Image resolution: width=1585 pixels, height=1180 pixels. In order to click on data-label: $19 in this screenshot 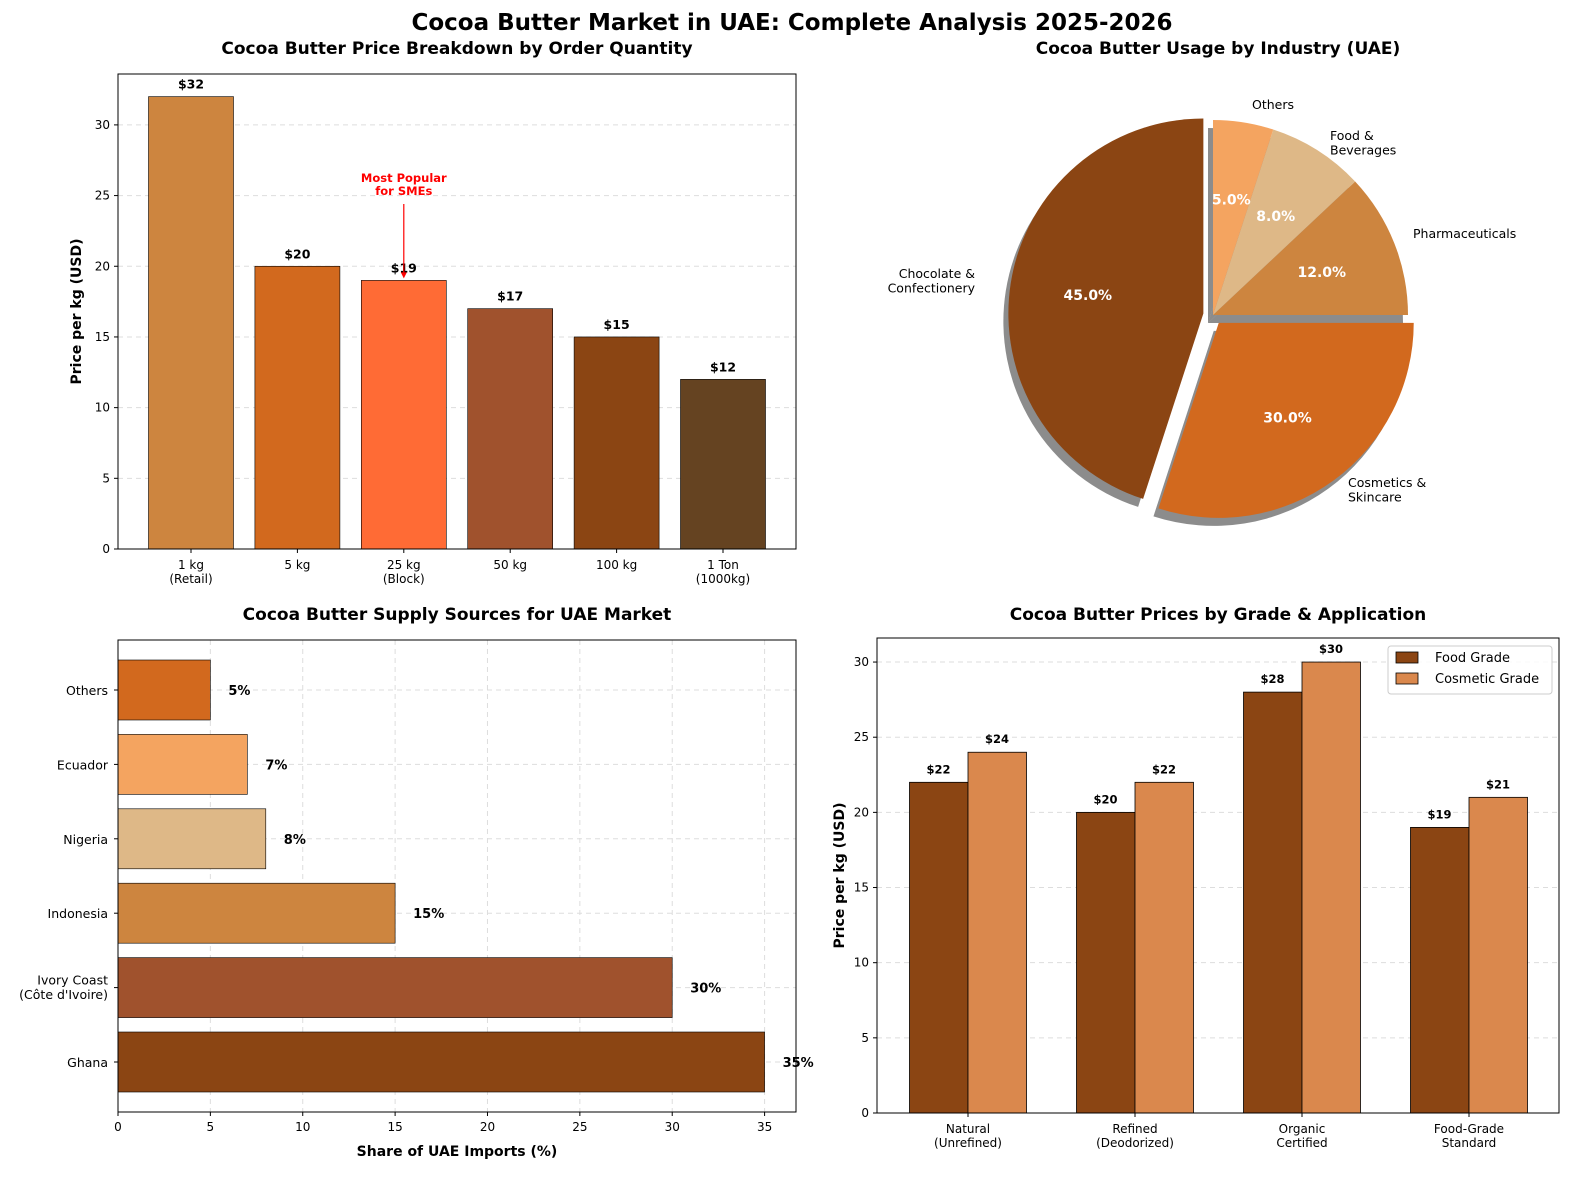, I will do `click(1439, 814)`.